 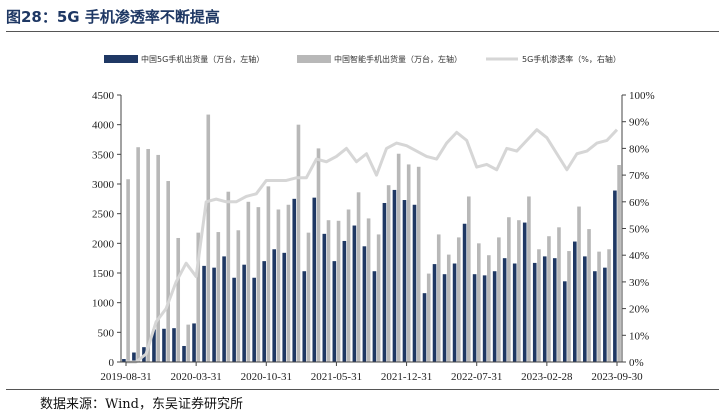 What do you see at coordinates (314, 59) in the screenshot?
I see `legend-swatch-smartphone` at bounding box center [314, 59].